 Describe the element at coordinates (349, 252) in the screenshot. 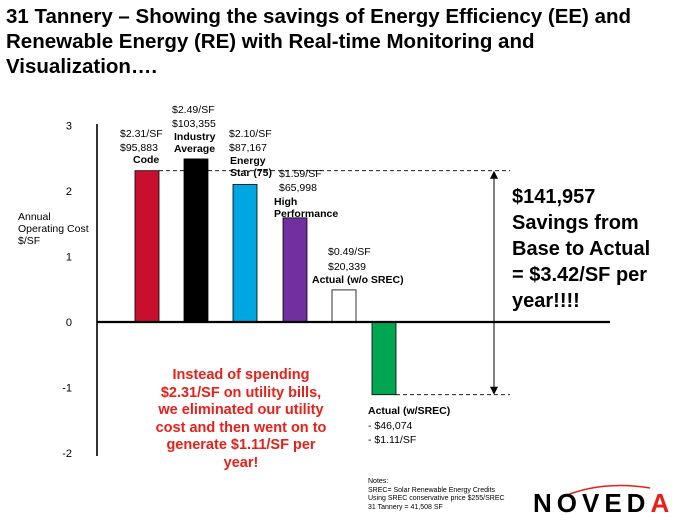

I see `actual-wo-srec-per-sf-label: $0.49/SF` at that location.